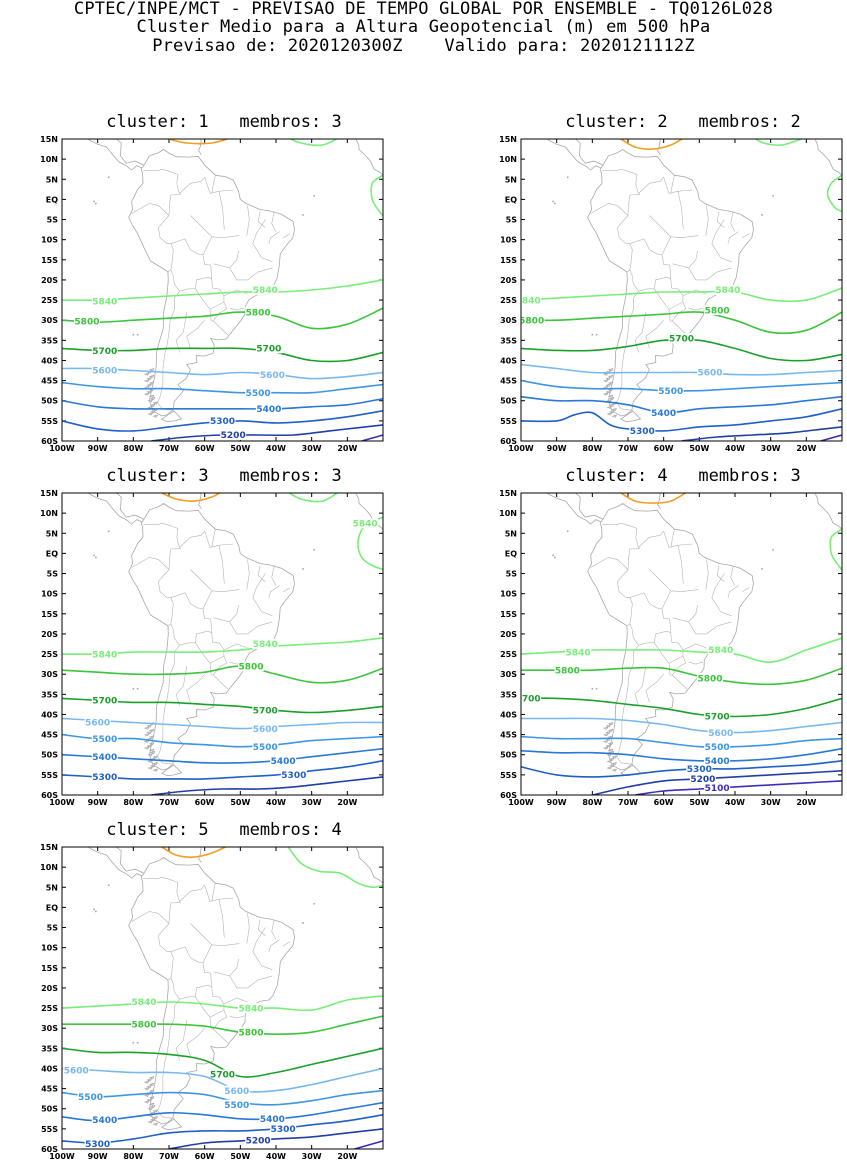 The width and height of the screenshot is (847, 1162). I want to click on lat-label: 35S, so click(49, 694).